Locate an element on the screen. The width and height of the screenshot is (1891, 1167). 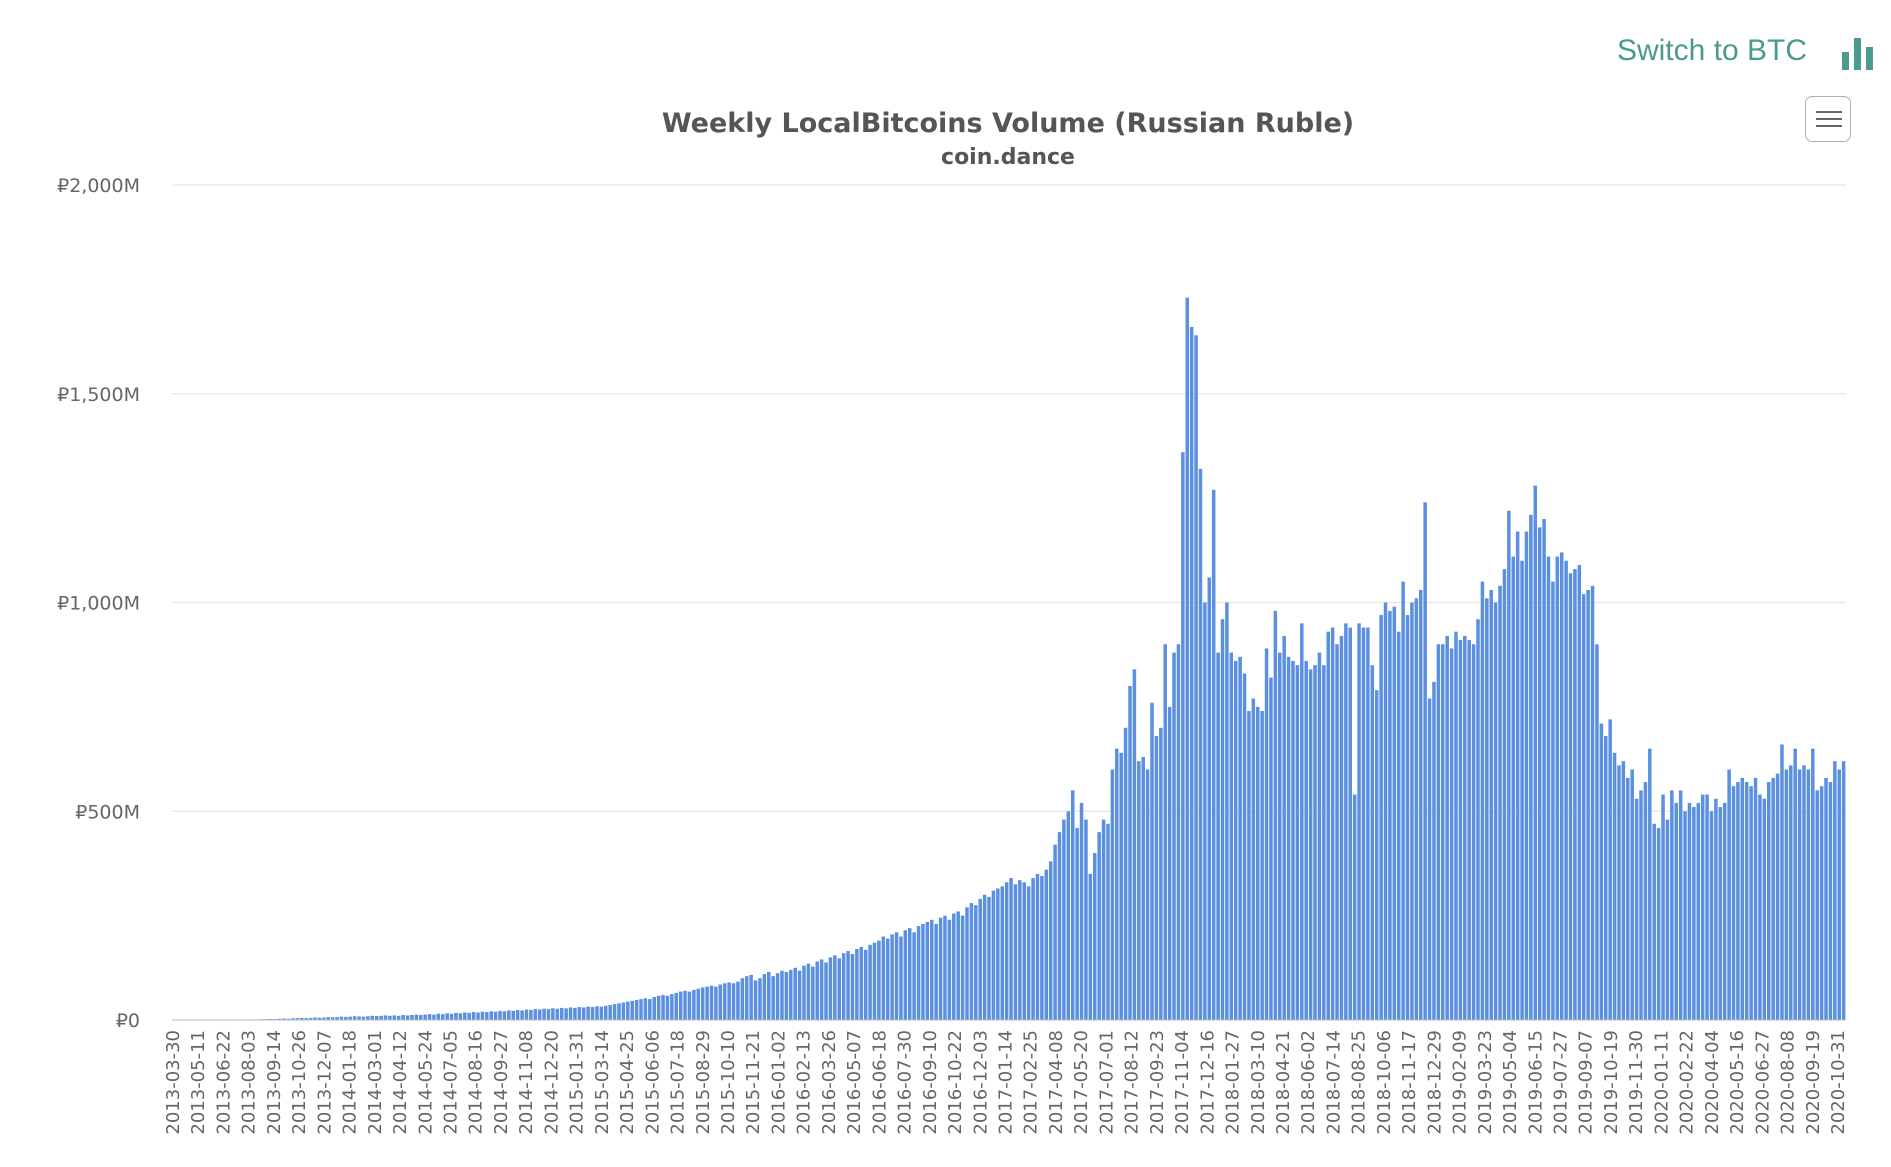
switch-to-btc-link: Switch to BTC is located at coordinates (1711, 50).